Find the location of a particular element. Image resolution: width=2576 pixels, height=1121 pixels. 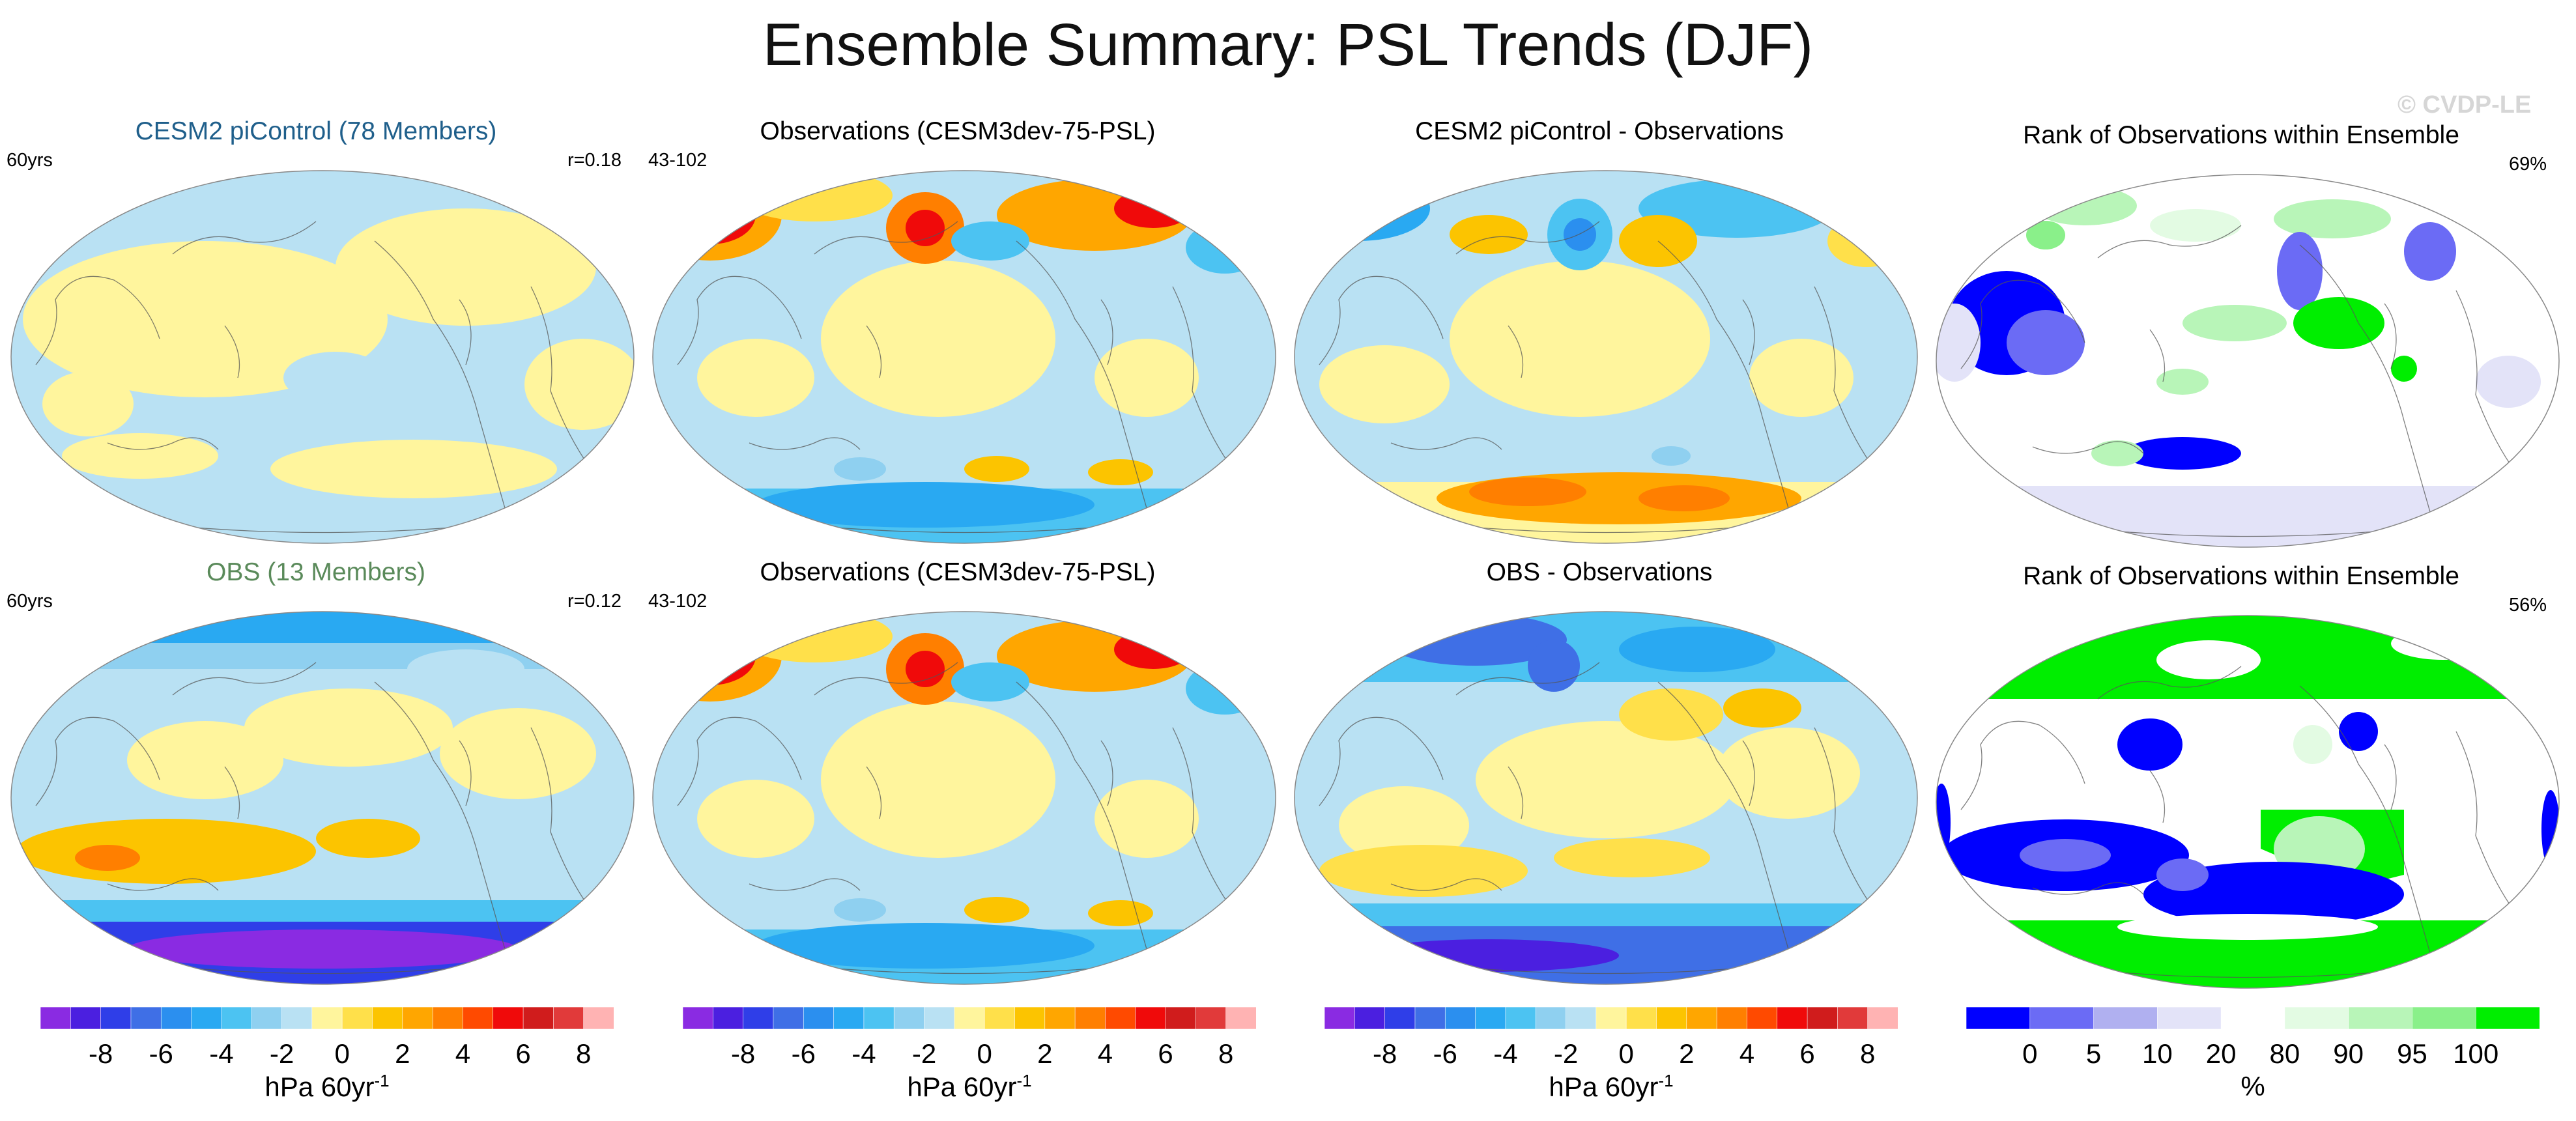

panel-title: Observations (CESM3dev-75-PSL) is located at coordinates (958, 131).